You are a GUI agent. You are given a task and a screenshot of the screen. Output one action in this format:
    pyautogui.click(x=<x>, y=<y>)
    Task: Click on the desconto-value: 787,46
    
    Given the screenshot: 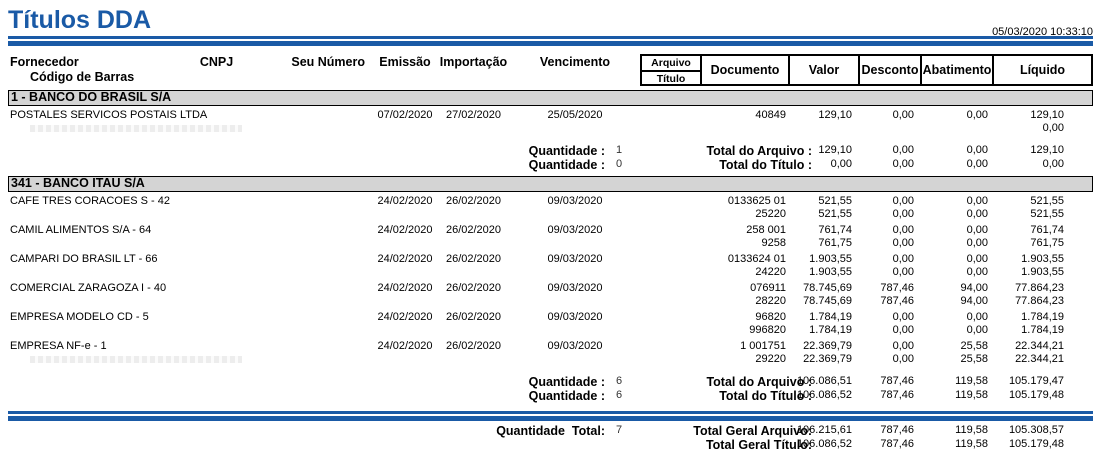 What is the action you would take?
    pyautogui.click(x=897, y=288)
    